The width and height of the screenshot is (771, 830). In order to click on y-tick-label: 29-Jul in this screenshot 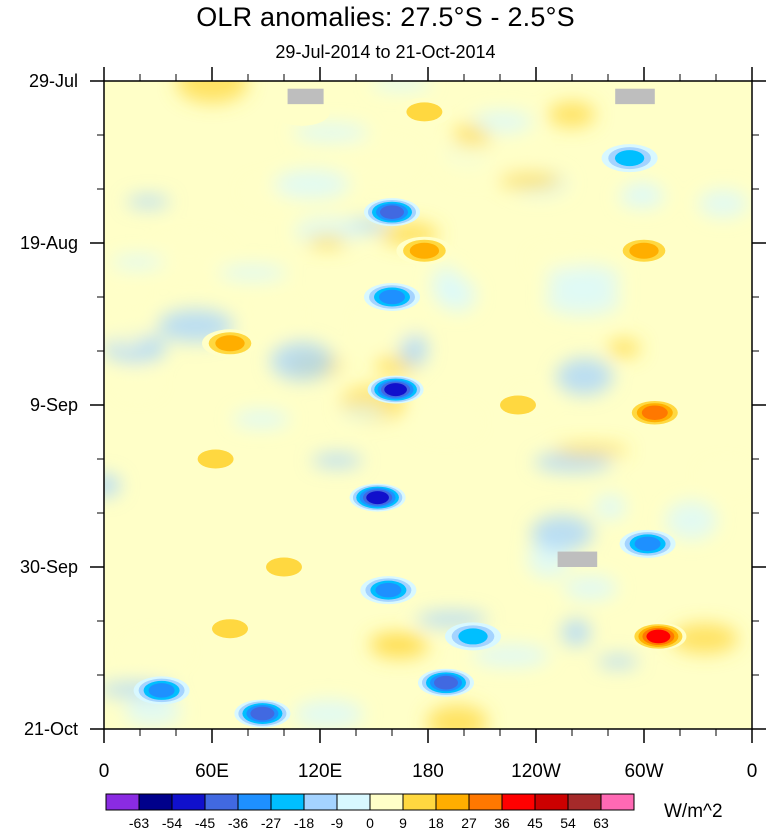, I will do `click(53, 81)`.